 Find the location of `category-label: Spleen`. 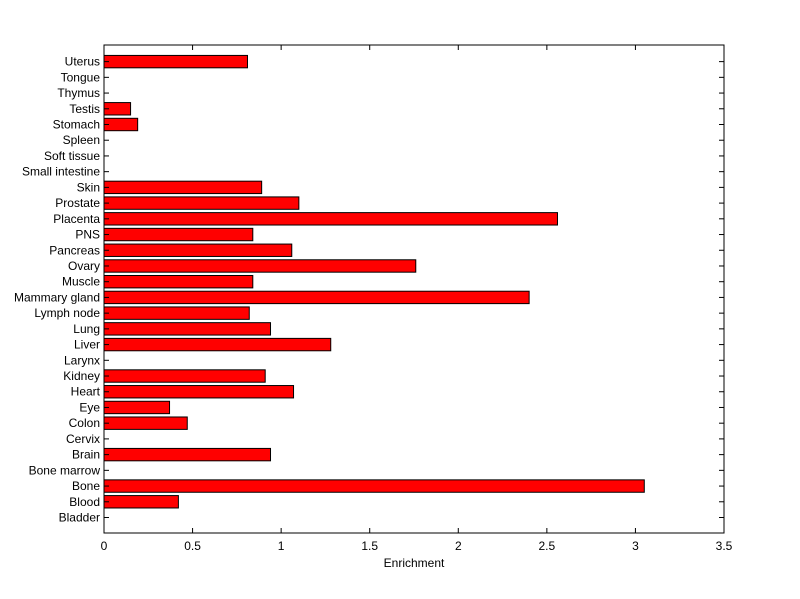

category-label: Spleen is located at coordinates (81, 140).